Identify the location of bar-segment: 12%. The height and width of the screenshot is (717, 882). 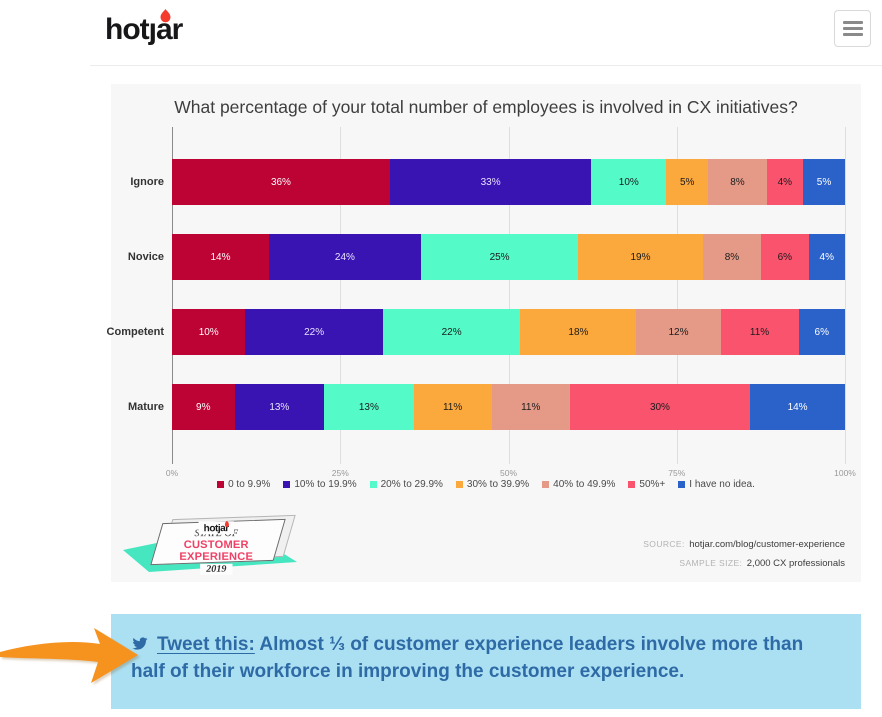
(678, 332).